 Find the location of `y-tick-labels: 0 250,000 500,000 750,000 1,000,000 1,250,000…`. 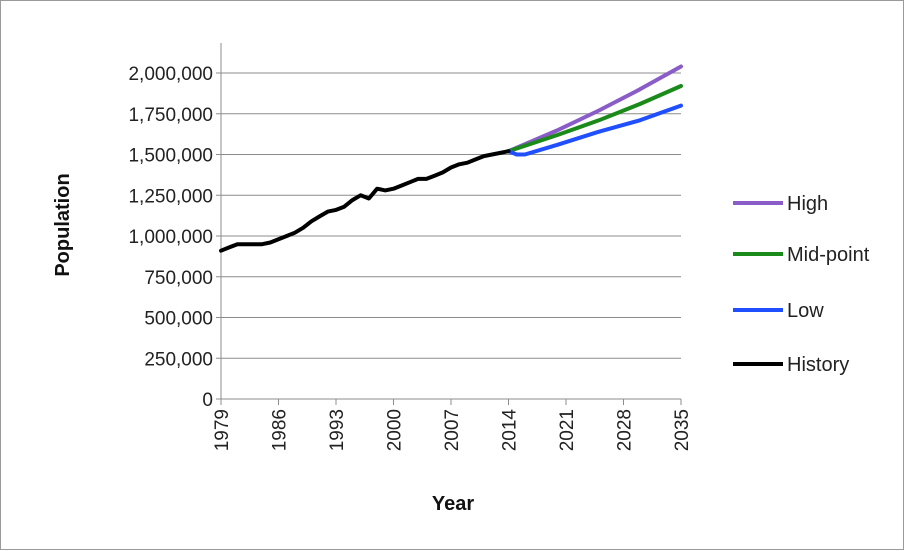

y-tick-labels: 0 250,000 500,000 750,000 1,000,000 1,250,000… is located at coordinates (170, 237).